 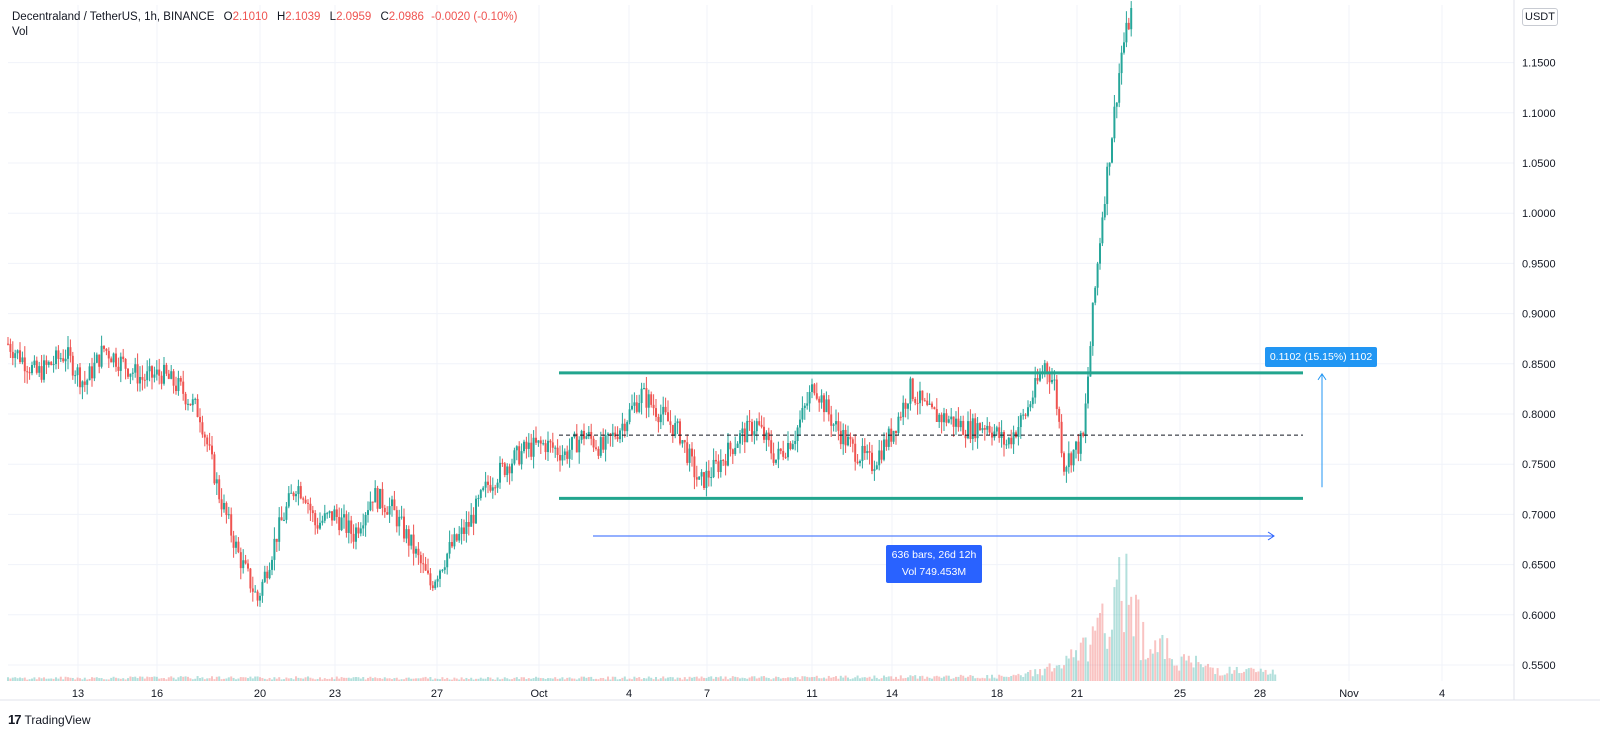 What do you see at coordinates (1539, 64) in the screenshot?
I see `price-tick-label: 1.1500` at bounding box center [1539, 64].